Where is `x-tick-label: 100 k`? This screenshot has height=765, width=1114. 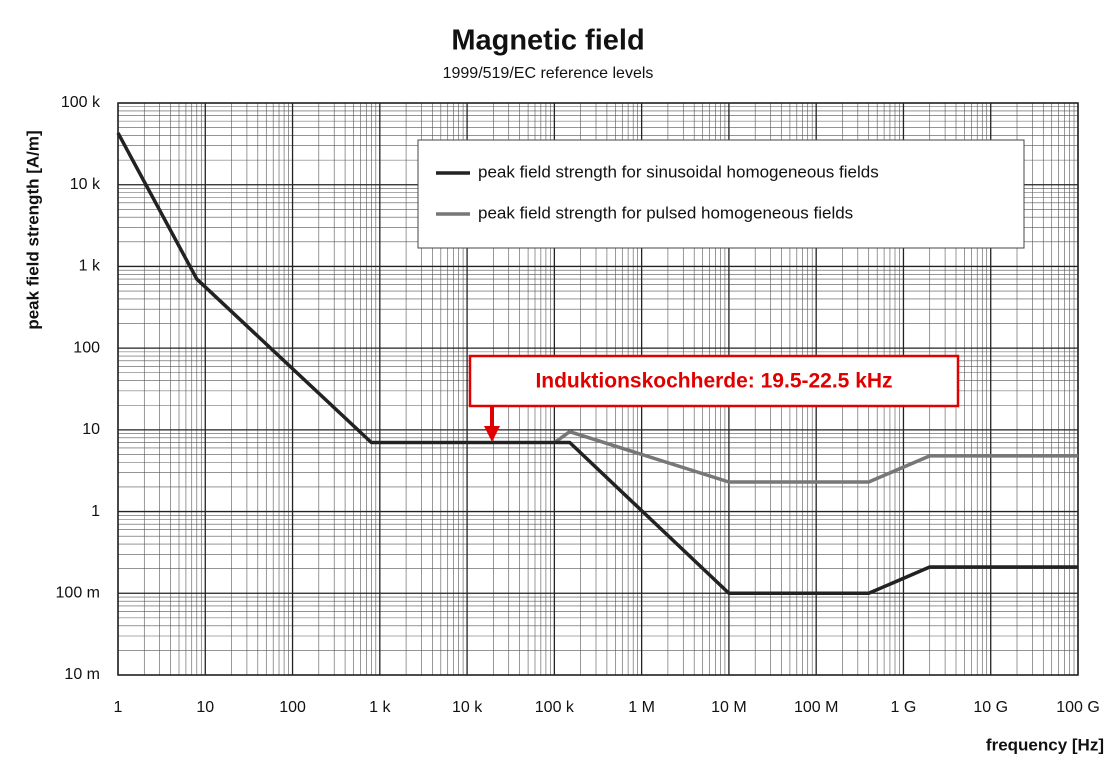
x-tick-label: 100 k is located at coordinates (555, 707).